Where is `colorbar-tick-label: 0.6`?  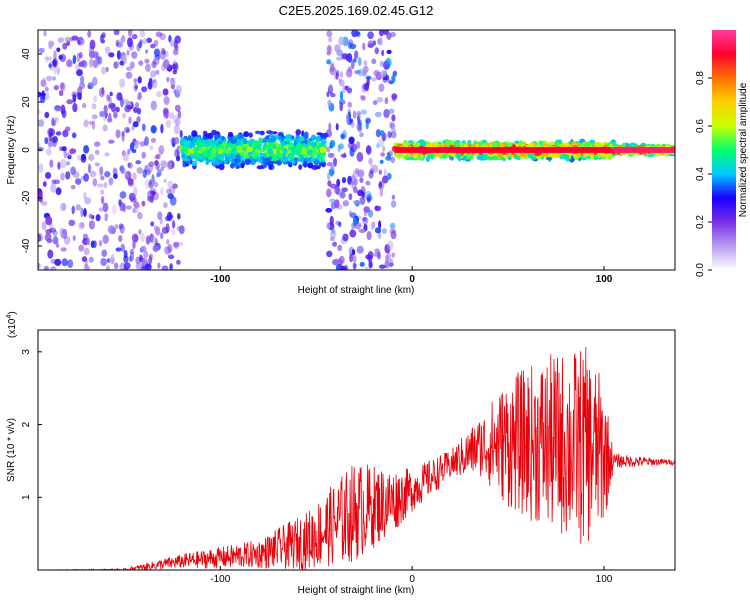 colorbar-tick-label: 0.6 is located at coordinates (700, 126).